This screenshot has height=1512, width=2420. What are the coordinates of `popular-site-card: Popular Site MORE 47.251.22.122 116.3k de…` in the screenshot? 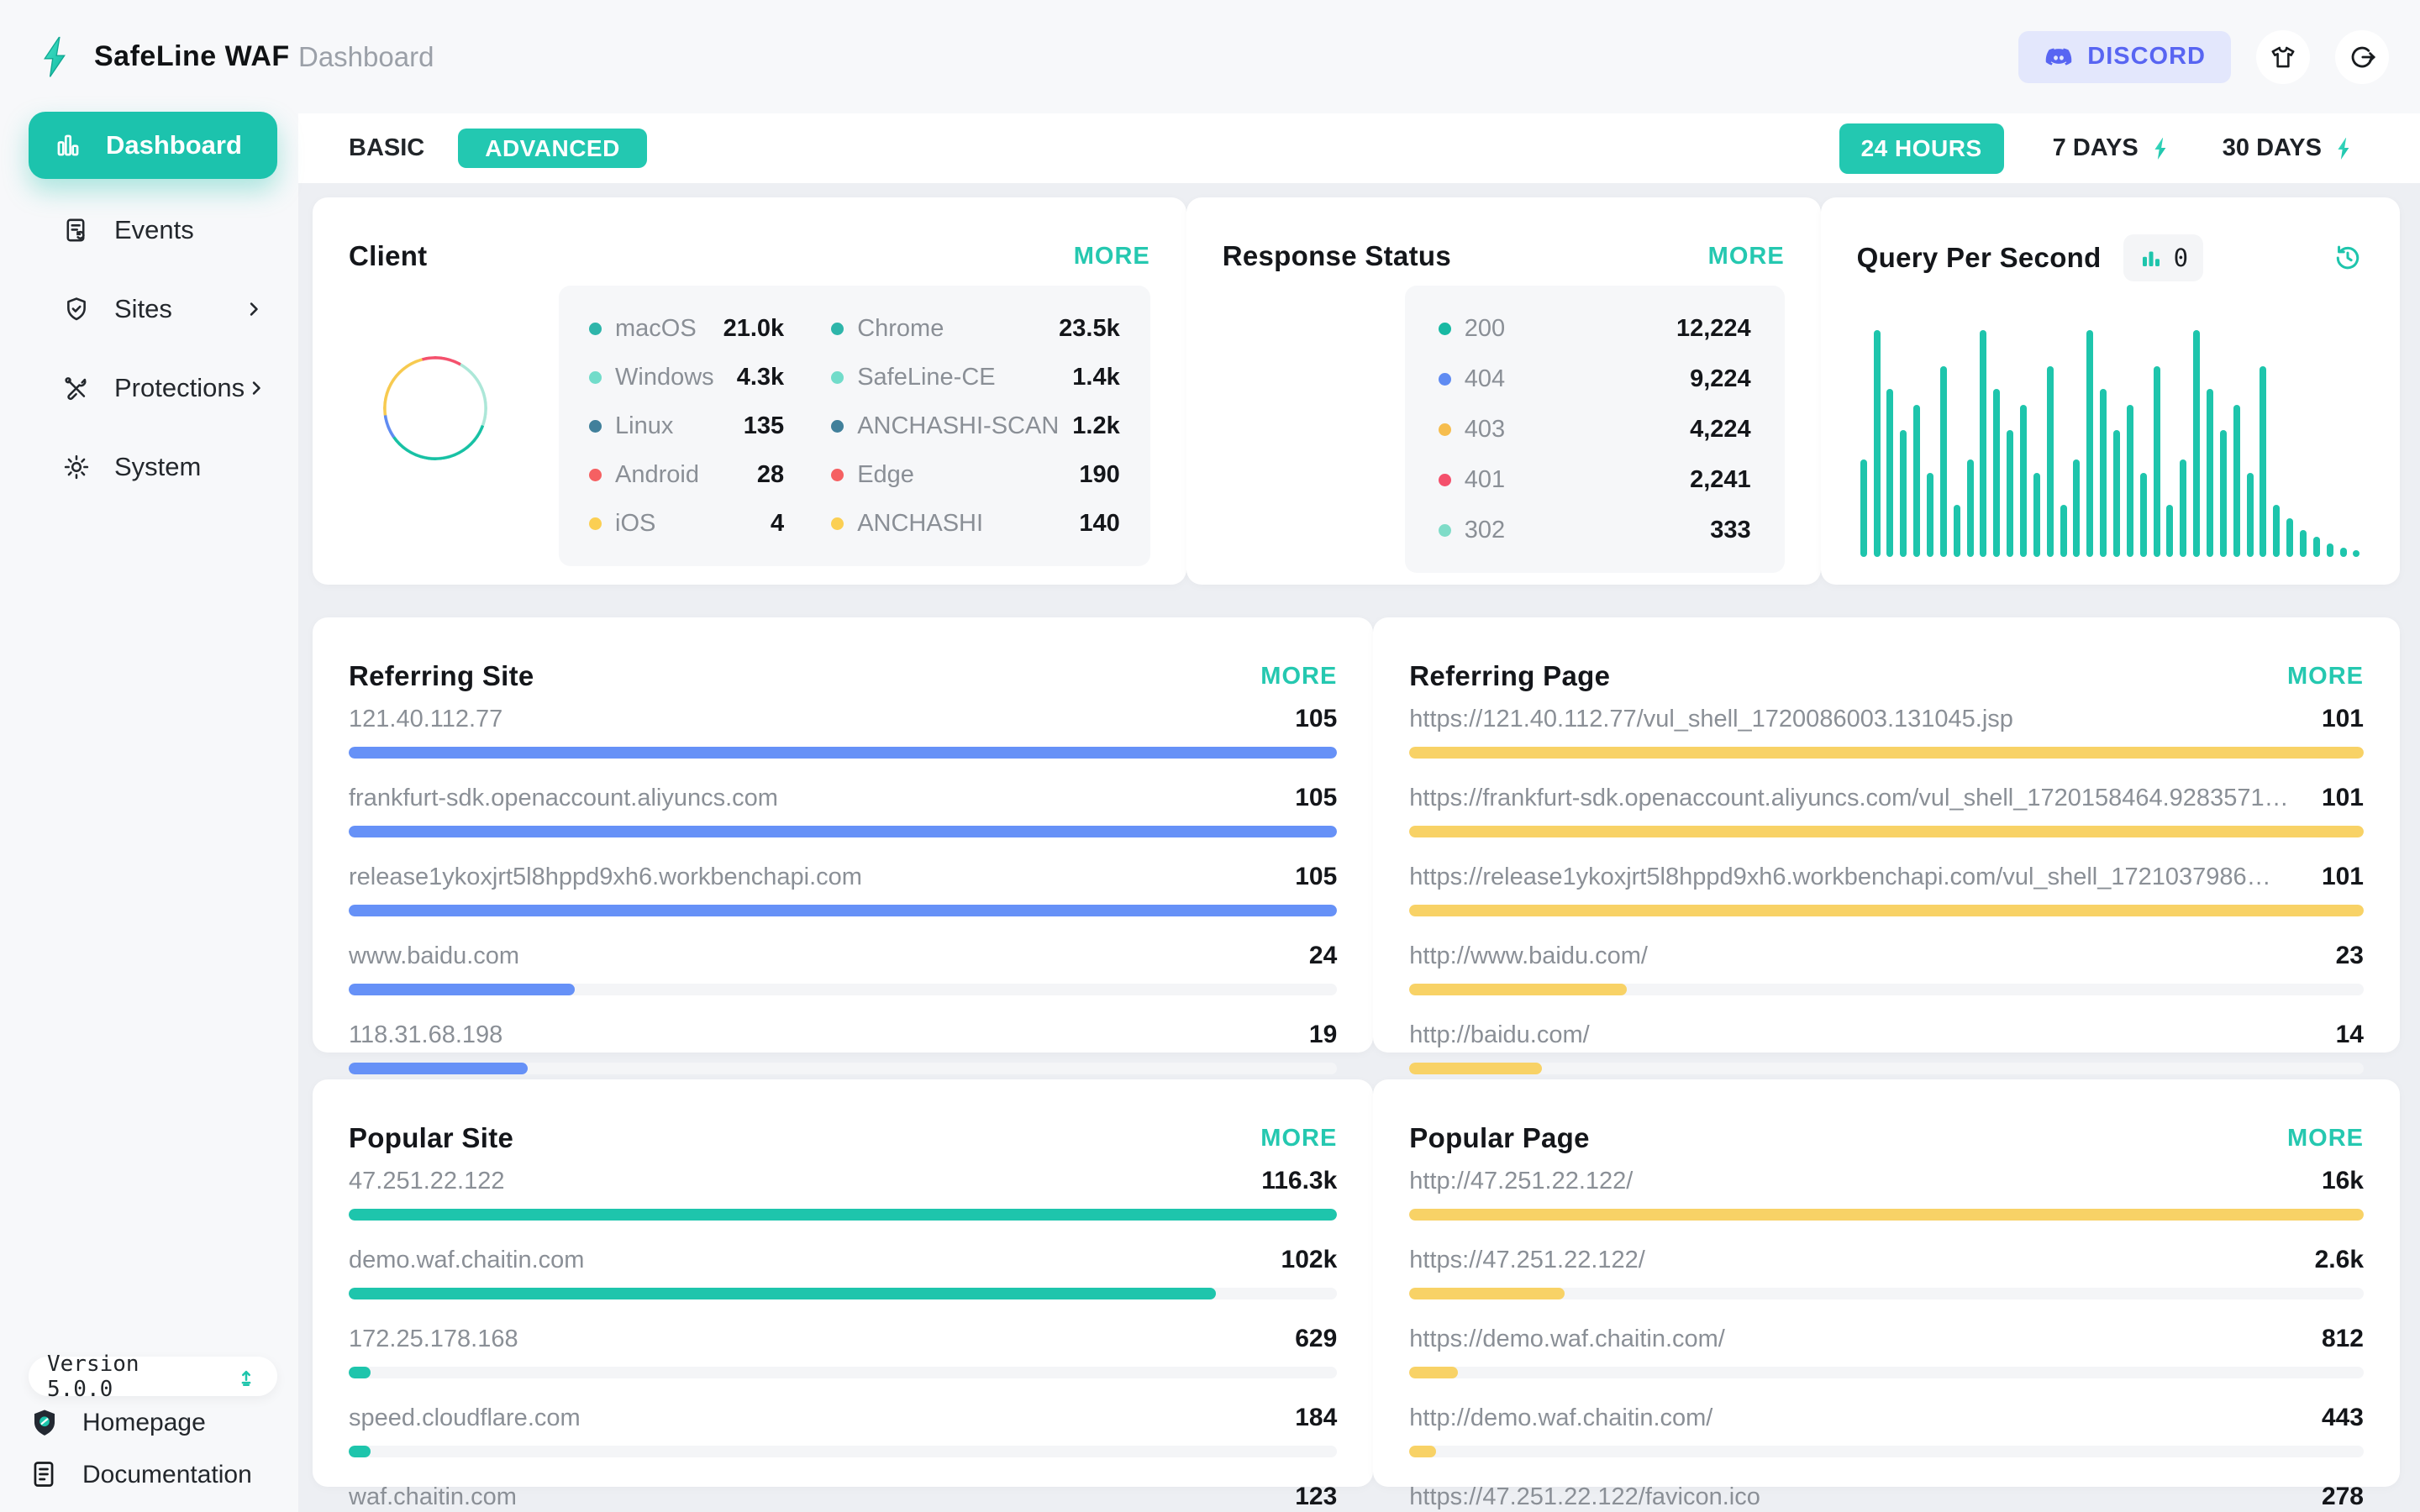 It's located at (843, 1294).